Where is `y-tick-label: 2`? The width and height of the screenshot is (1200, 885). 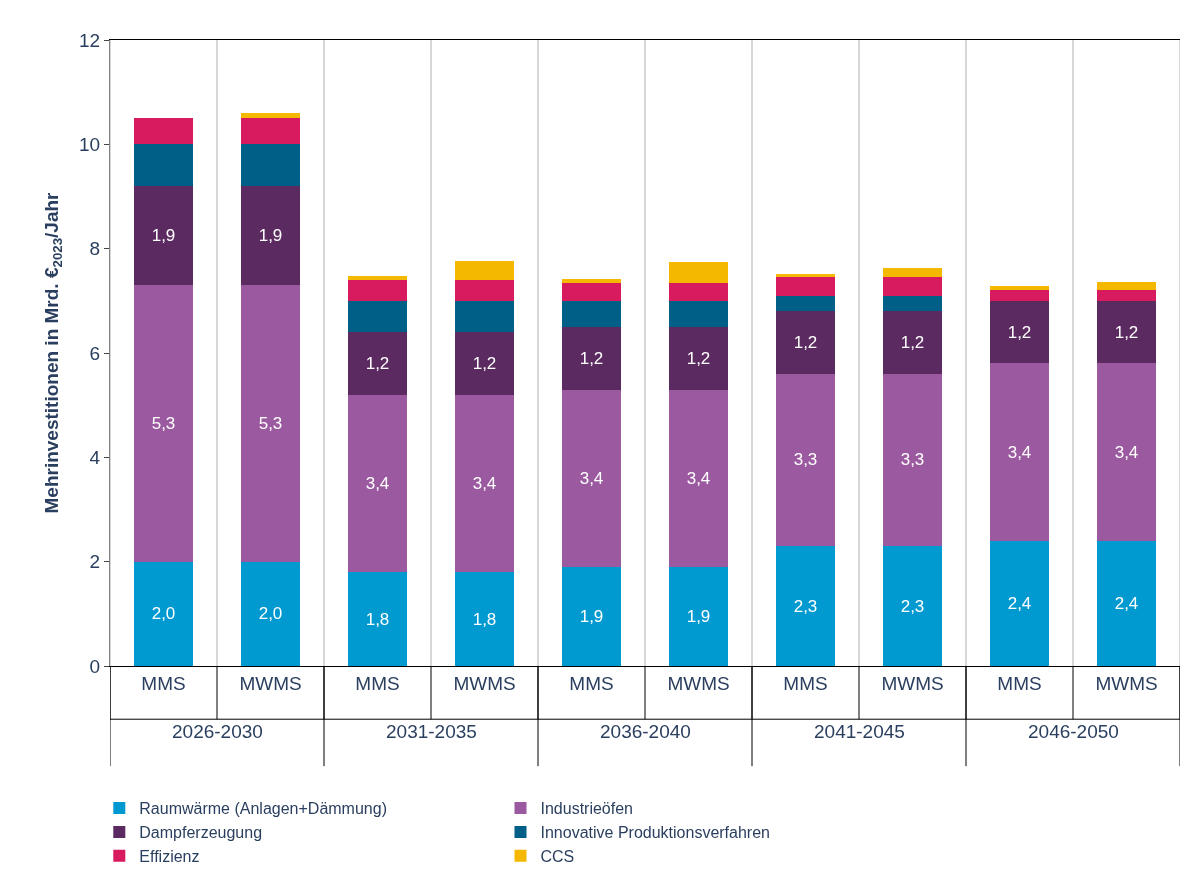
y-tick-label: 2 is located at coordinates (95, 562).